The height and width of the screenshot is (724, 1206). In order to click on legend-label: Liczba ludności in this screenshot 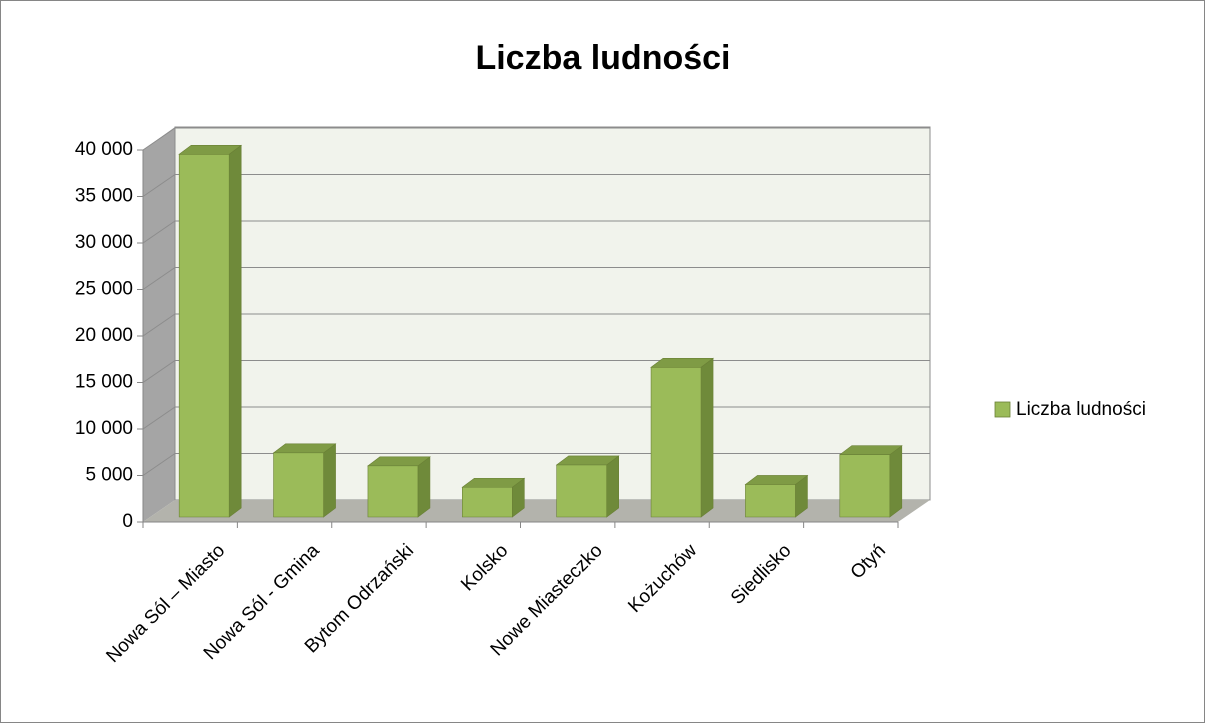, I will do `click(1081, 409)`.